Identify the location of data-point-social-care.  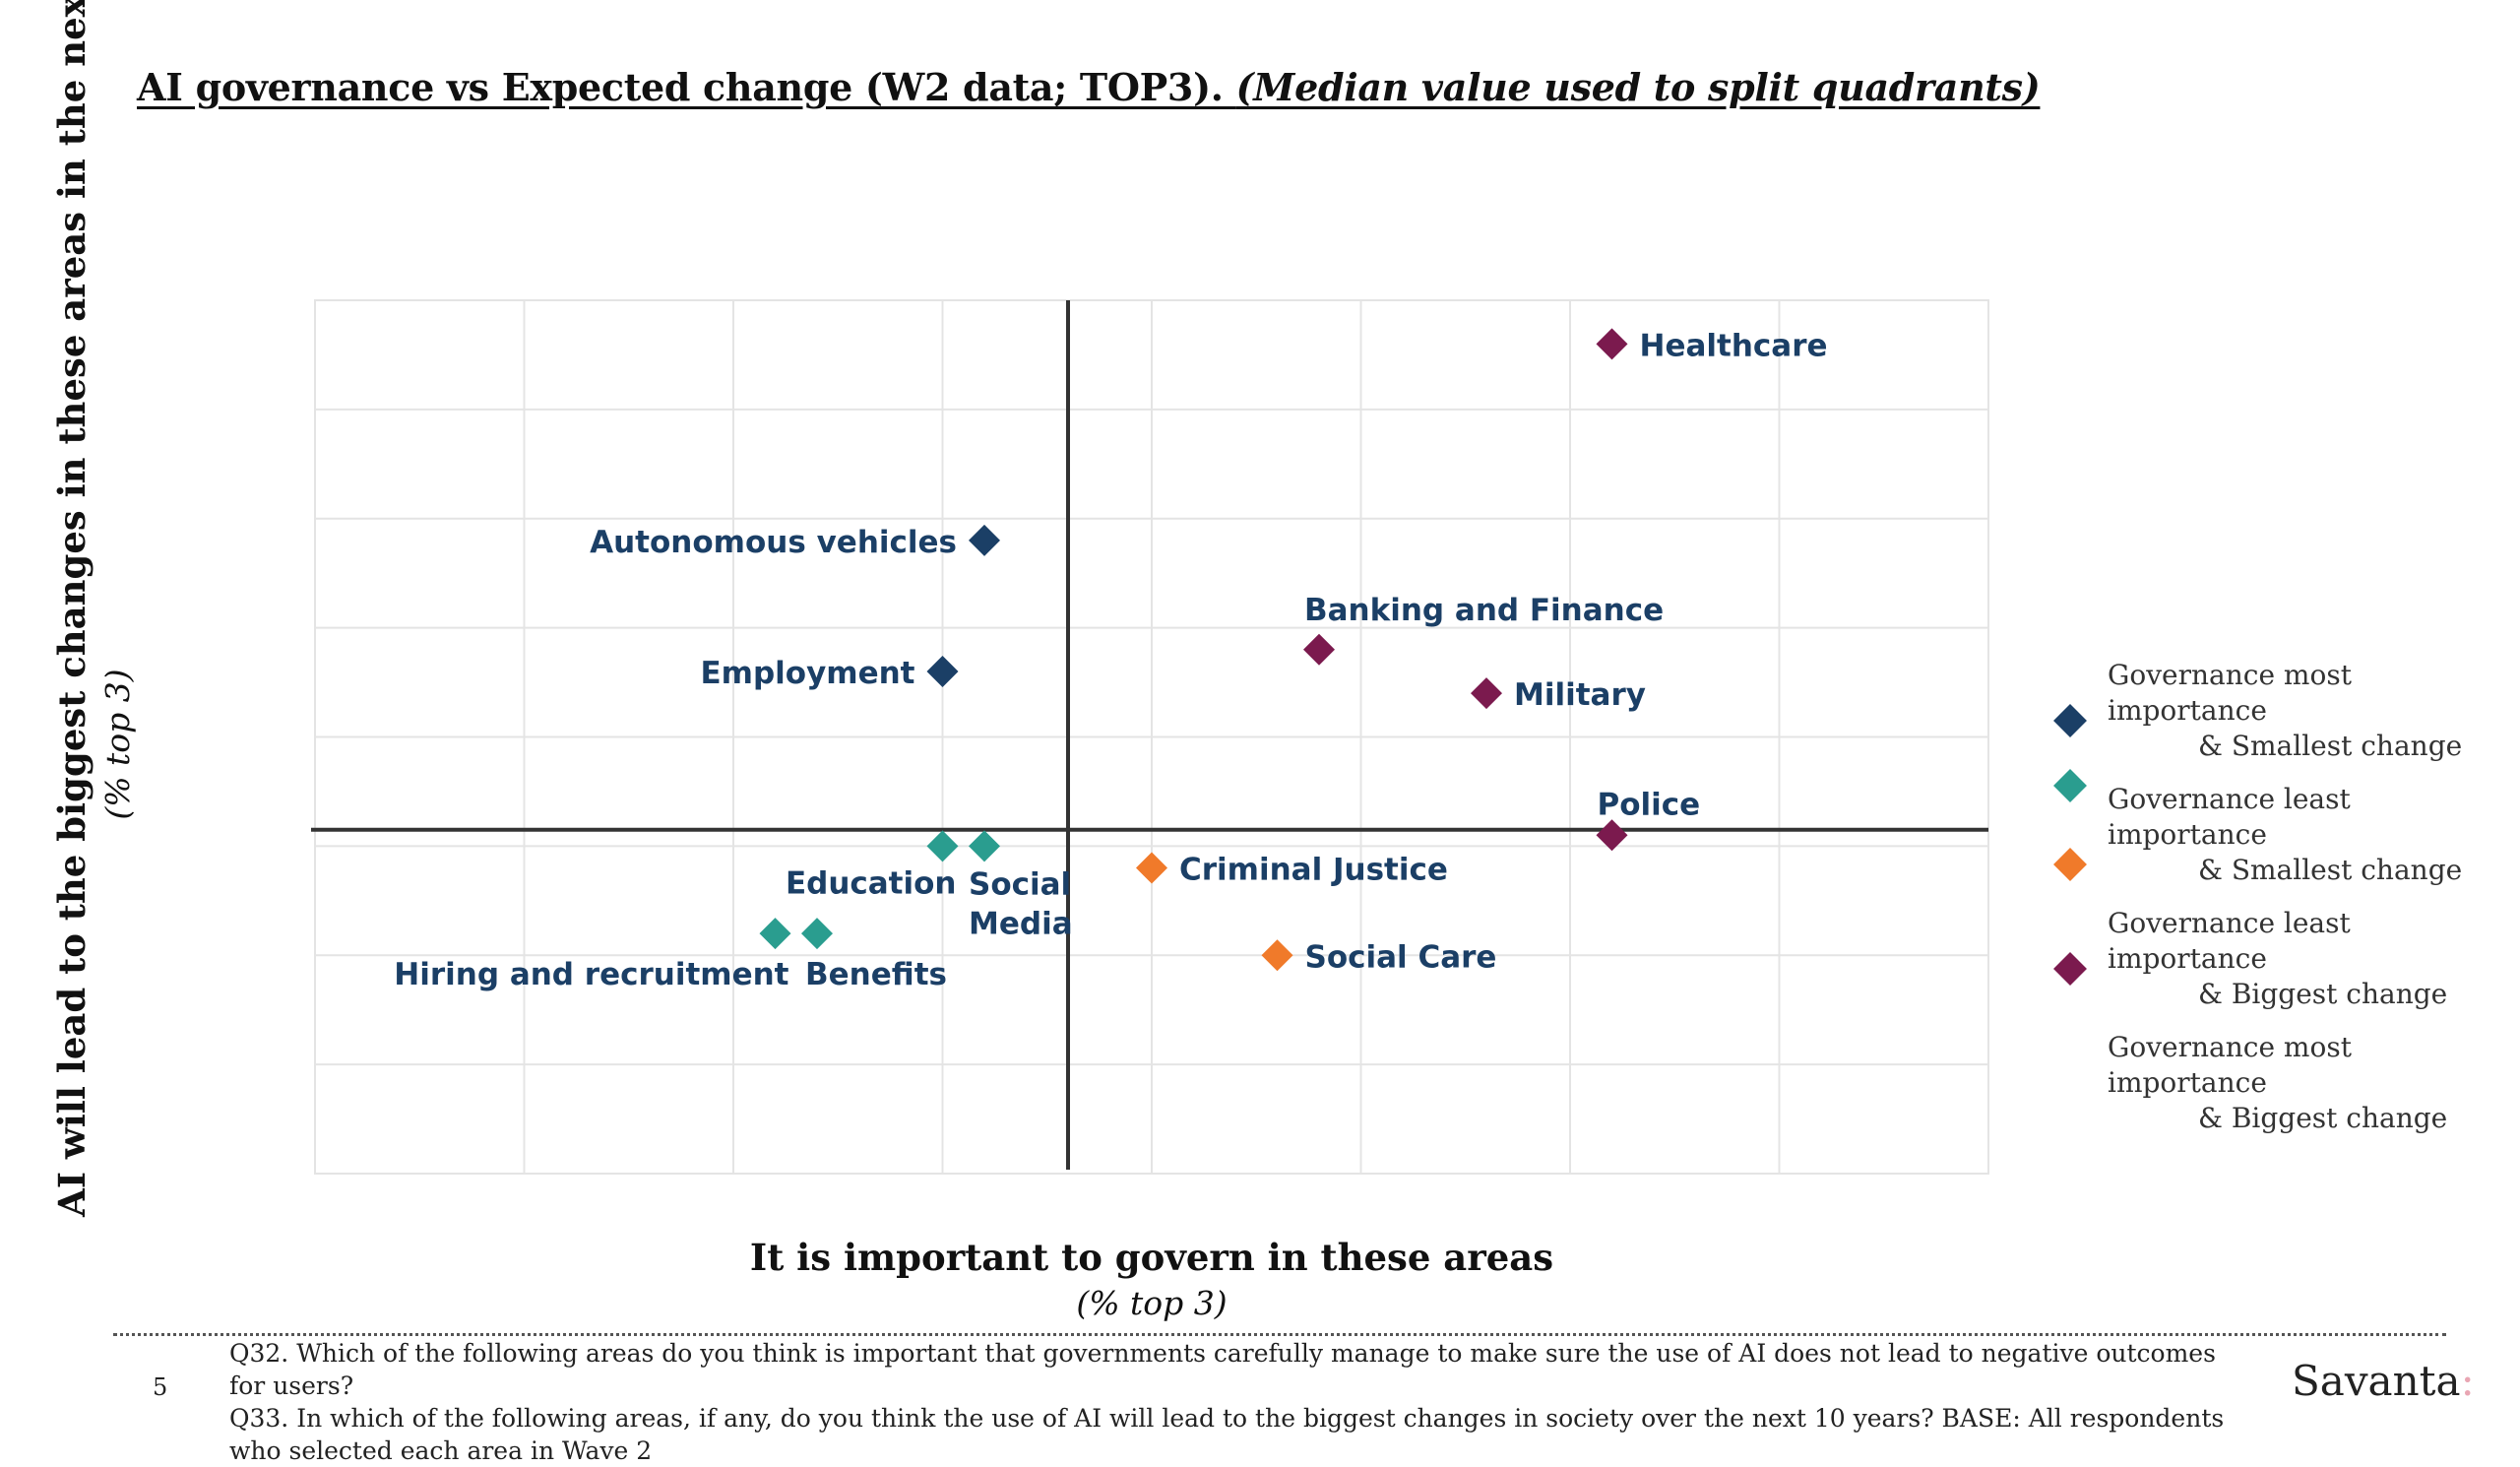
(1277, 955).